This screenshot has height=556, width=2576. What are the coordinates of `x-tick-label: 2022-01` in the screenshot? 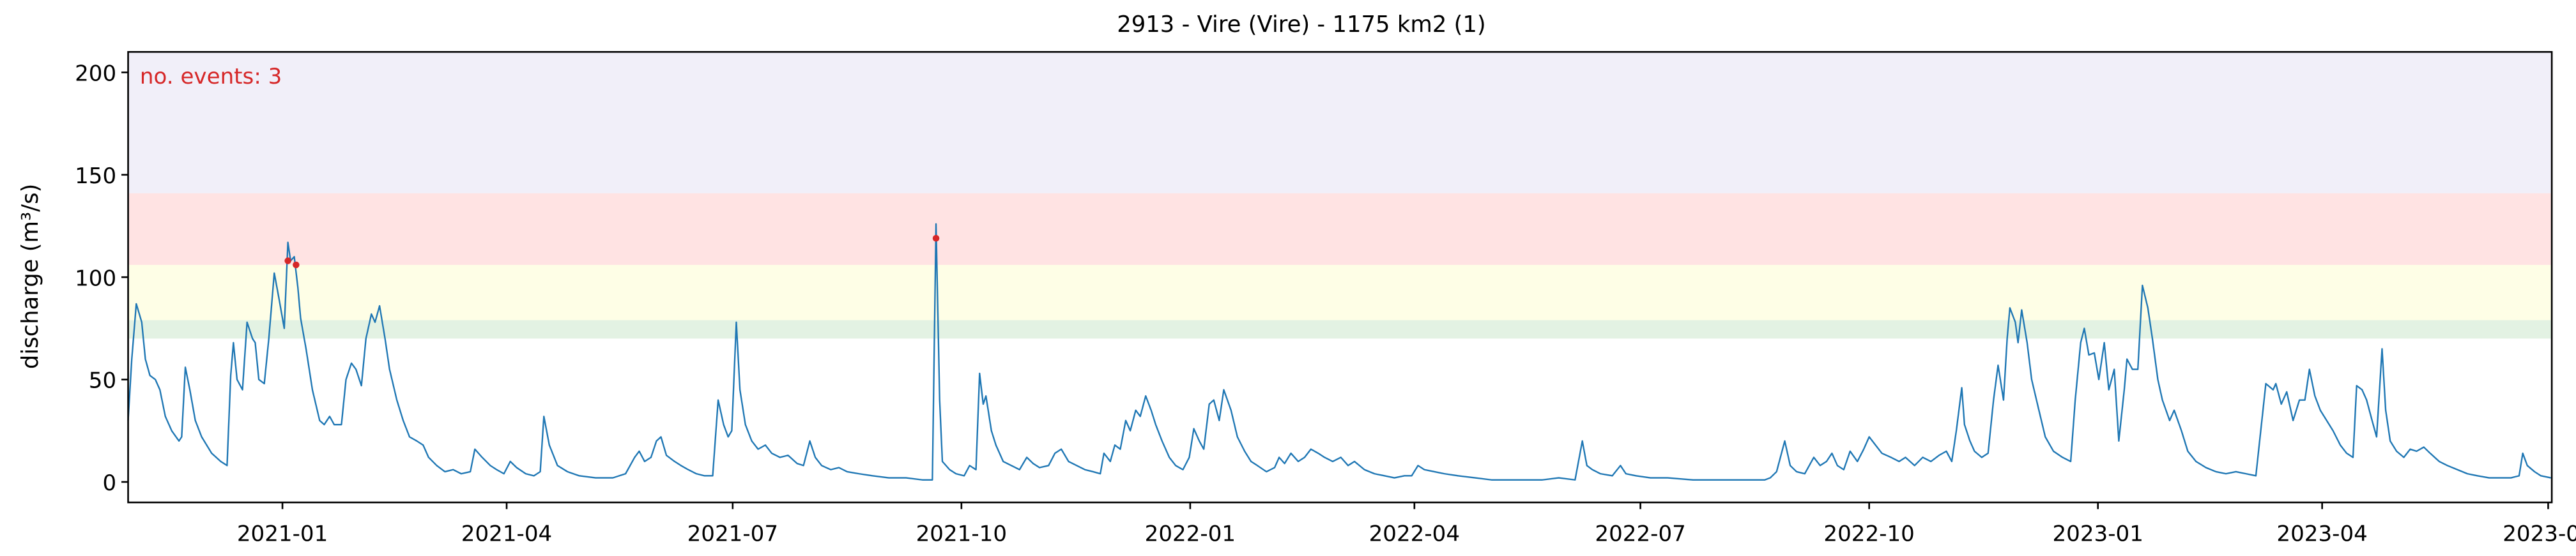 It's located at (1190, 534).